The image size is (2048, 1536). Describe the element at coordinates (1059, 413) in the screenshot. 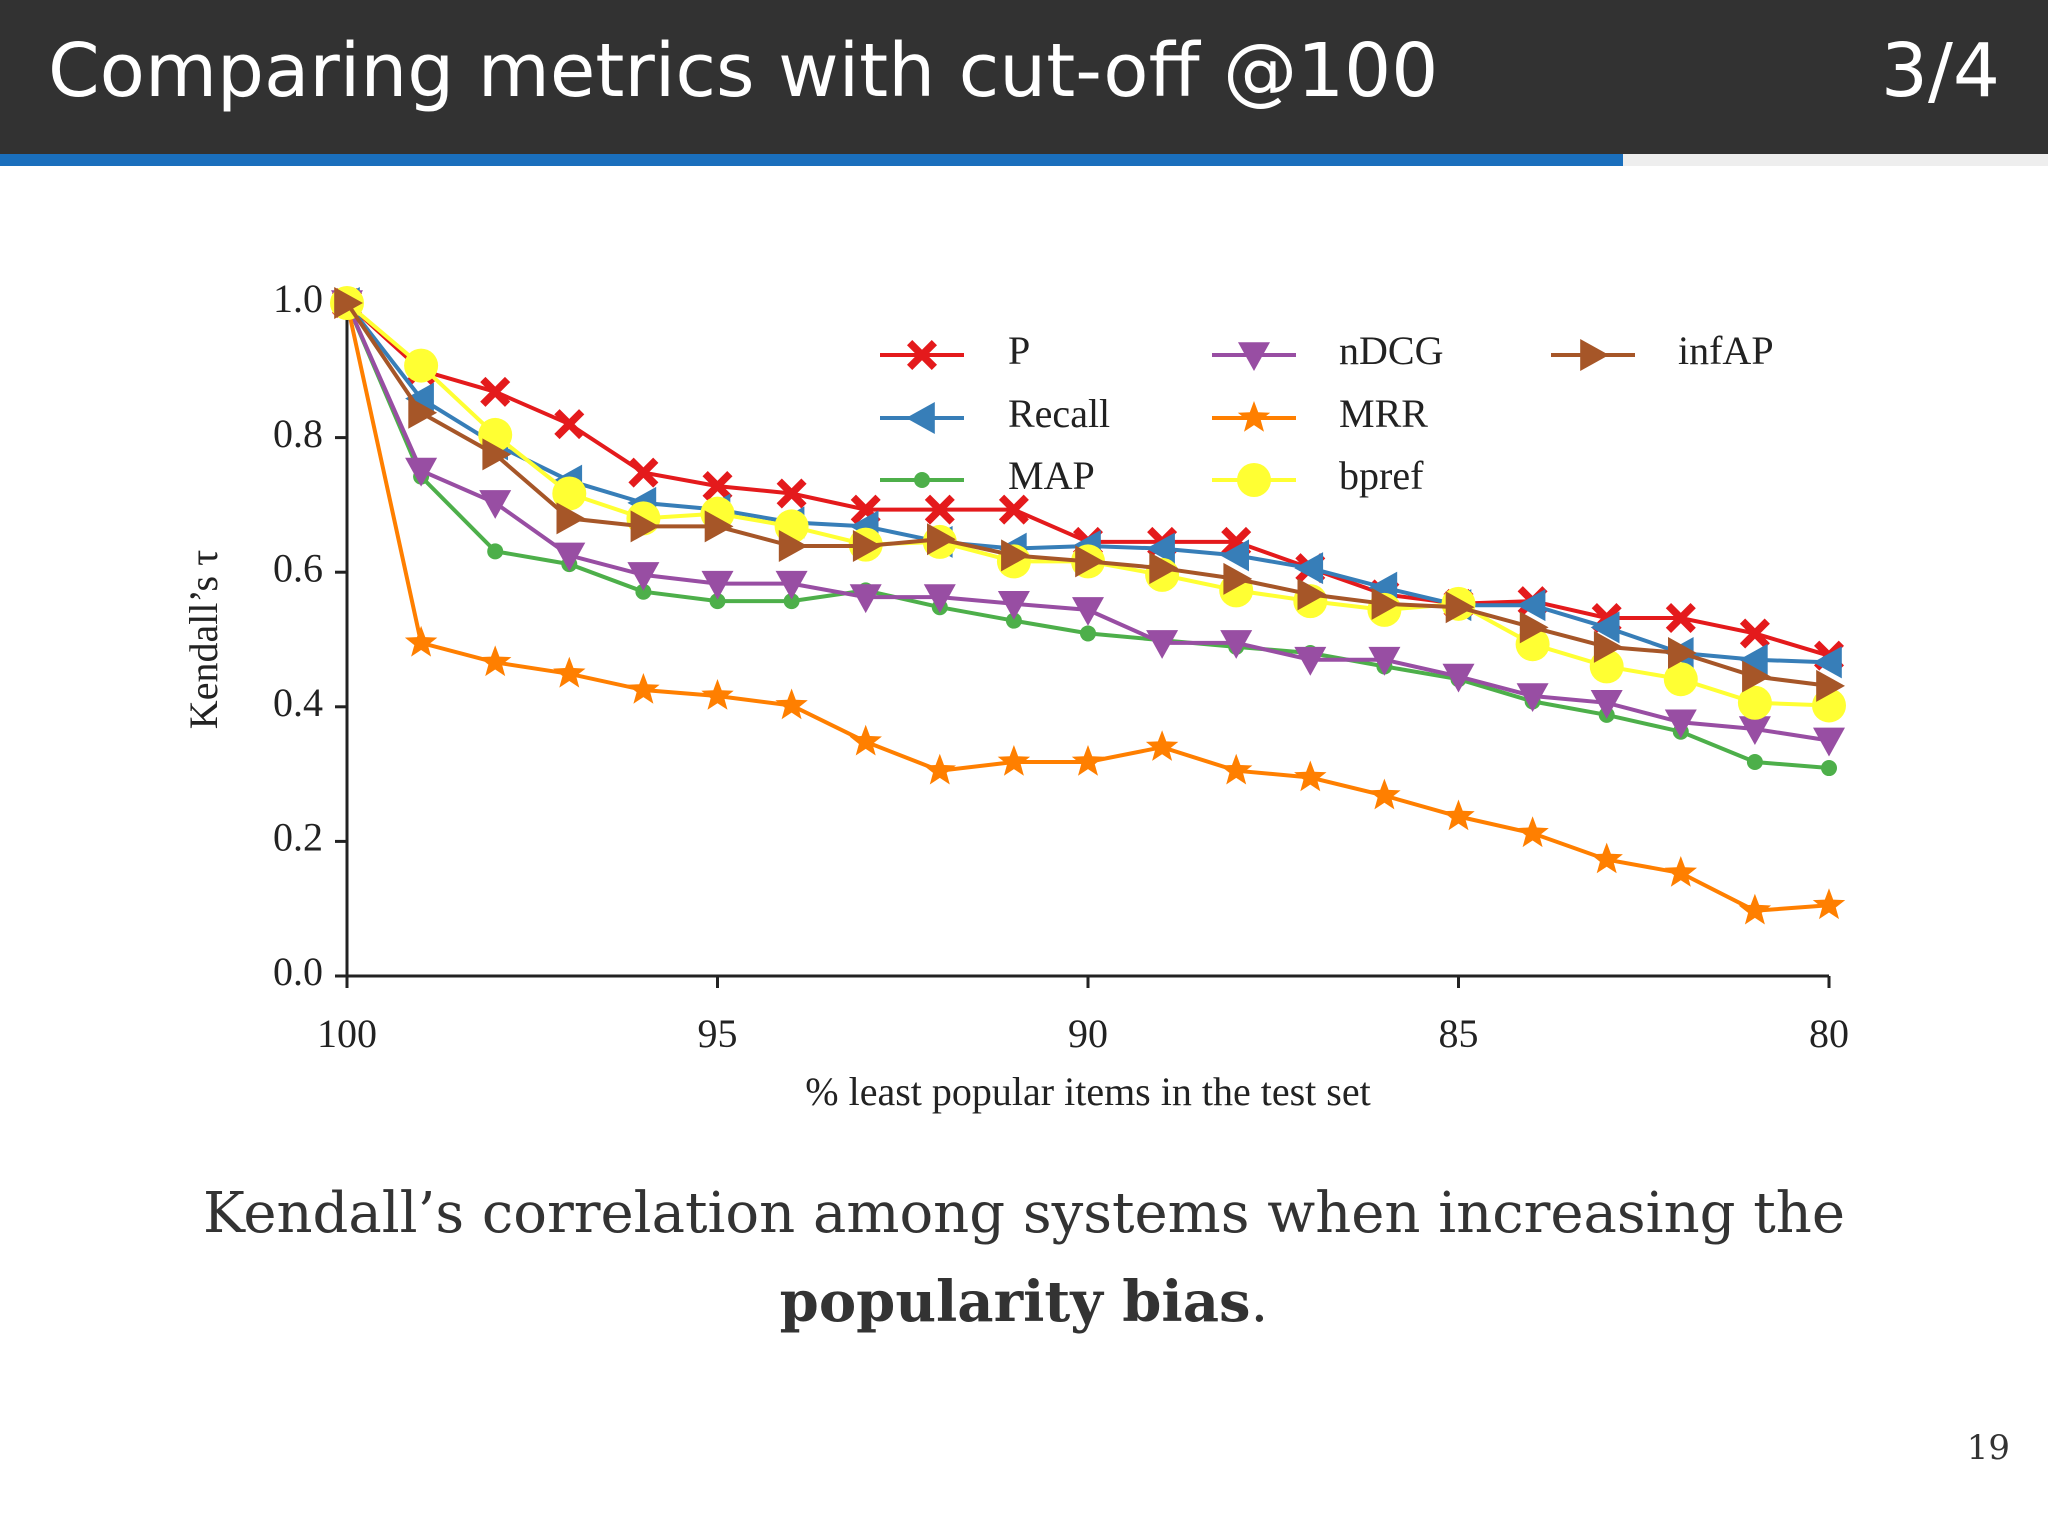

I see `legend-label: Recall` at that location.